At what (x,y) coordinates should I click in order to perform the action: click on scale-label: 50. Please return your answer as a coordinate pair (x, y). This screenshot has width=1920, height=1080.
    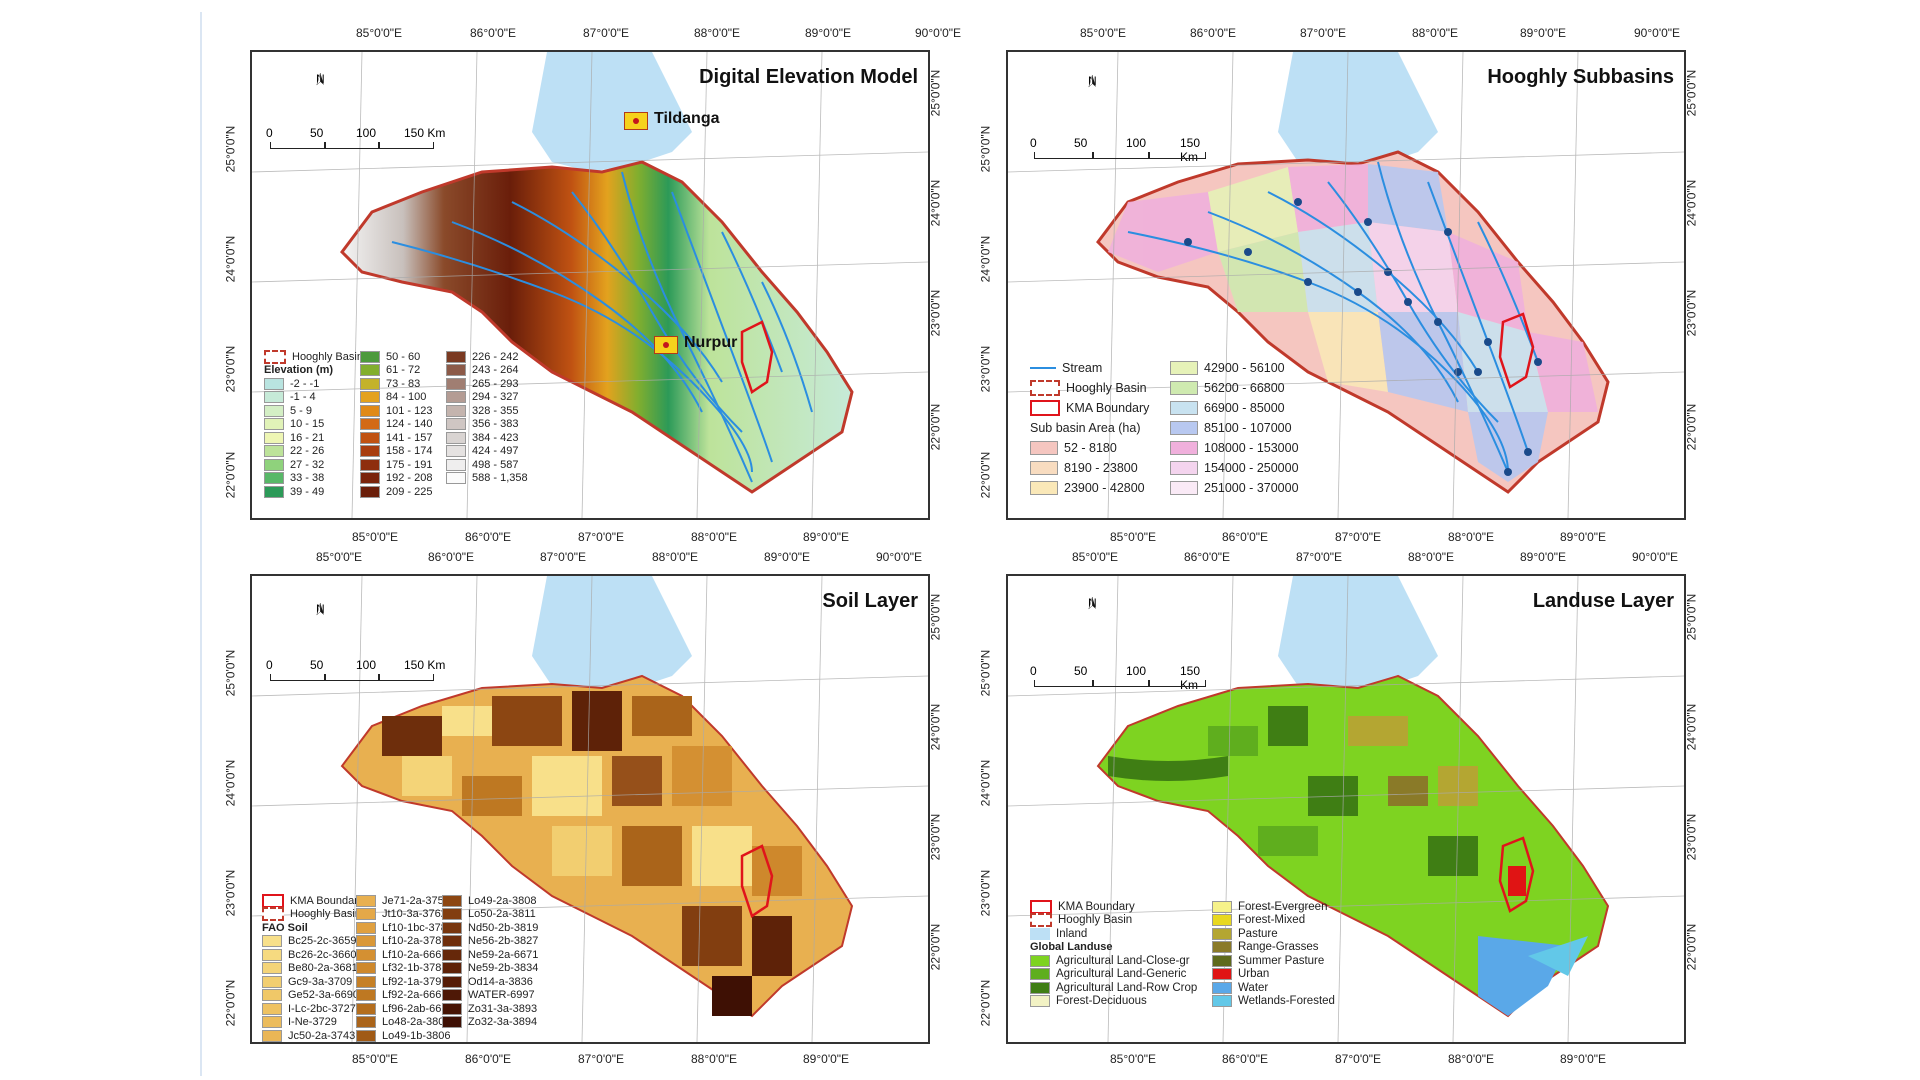
    Looking at the image, I should click on (317, 665).